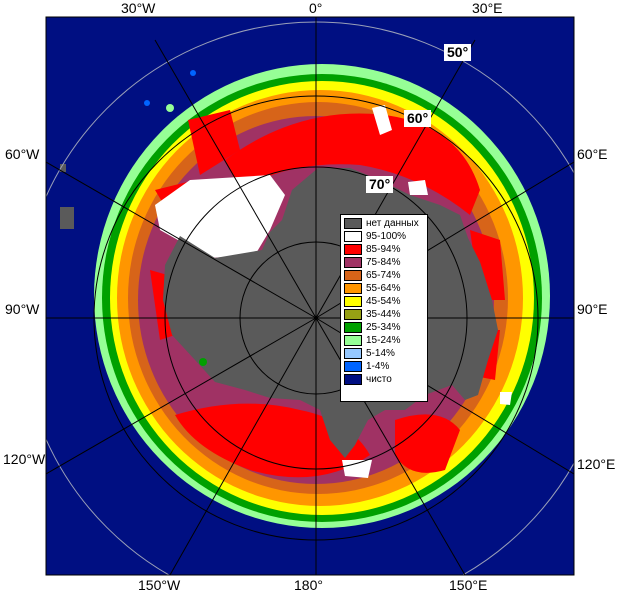 The image size is (617, 594). What do you see at coordinates (63, 168) in the screenshot?
I see `no-data-dot-left` at bounding box center [63, 168].